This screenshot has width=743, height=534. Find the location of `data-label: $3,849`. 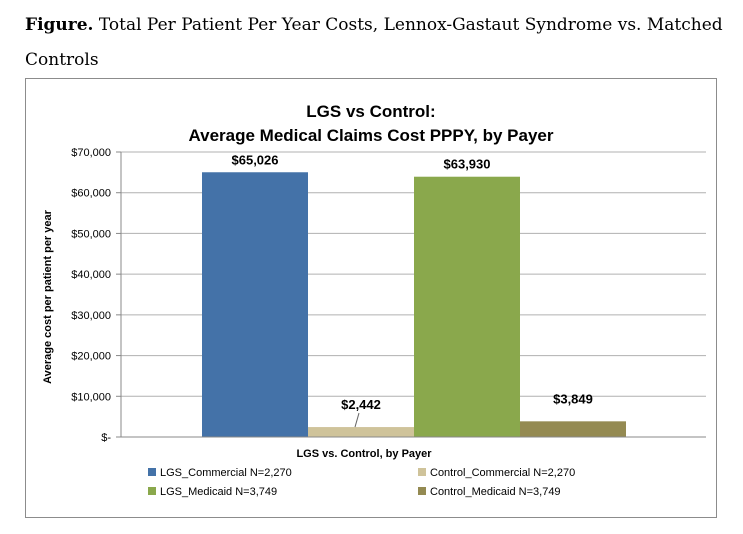

data-label: $3,849 is located at coordinates (573, 398).